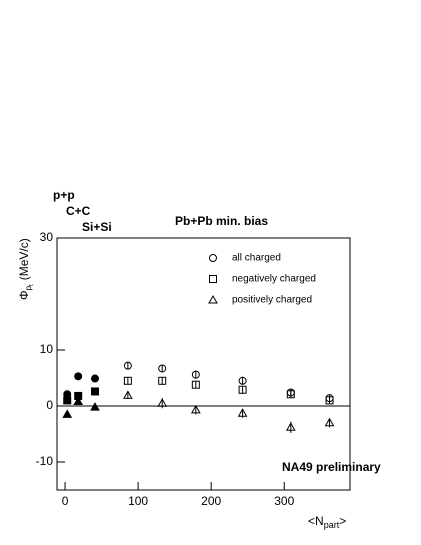 The height and width of the screenshot is (545, 421). Describe the element at coordinates (65, 501) in the screenshot. I see `x-tick-label: 0` at that location.